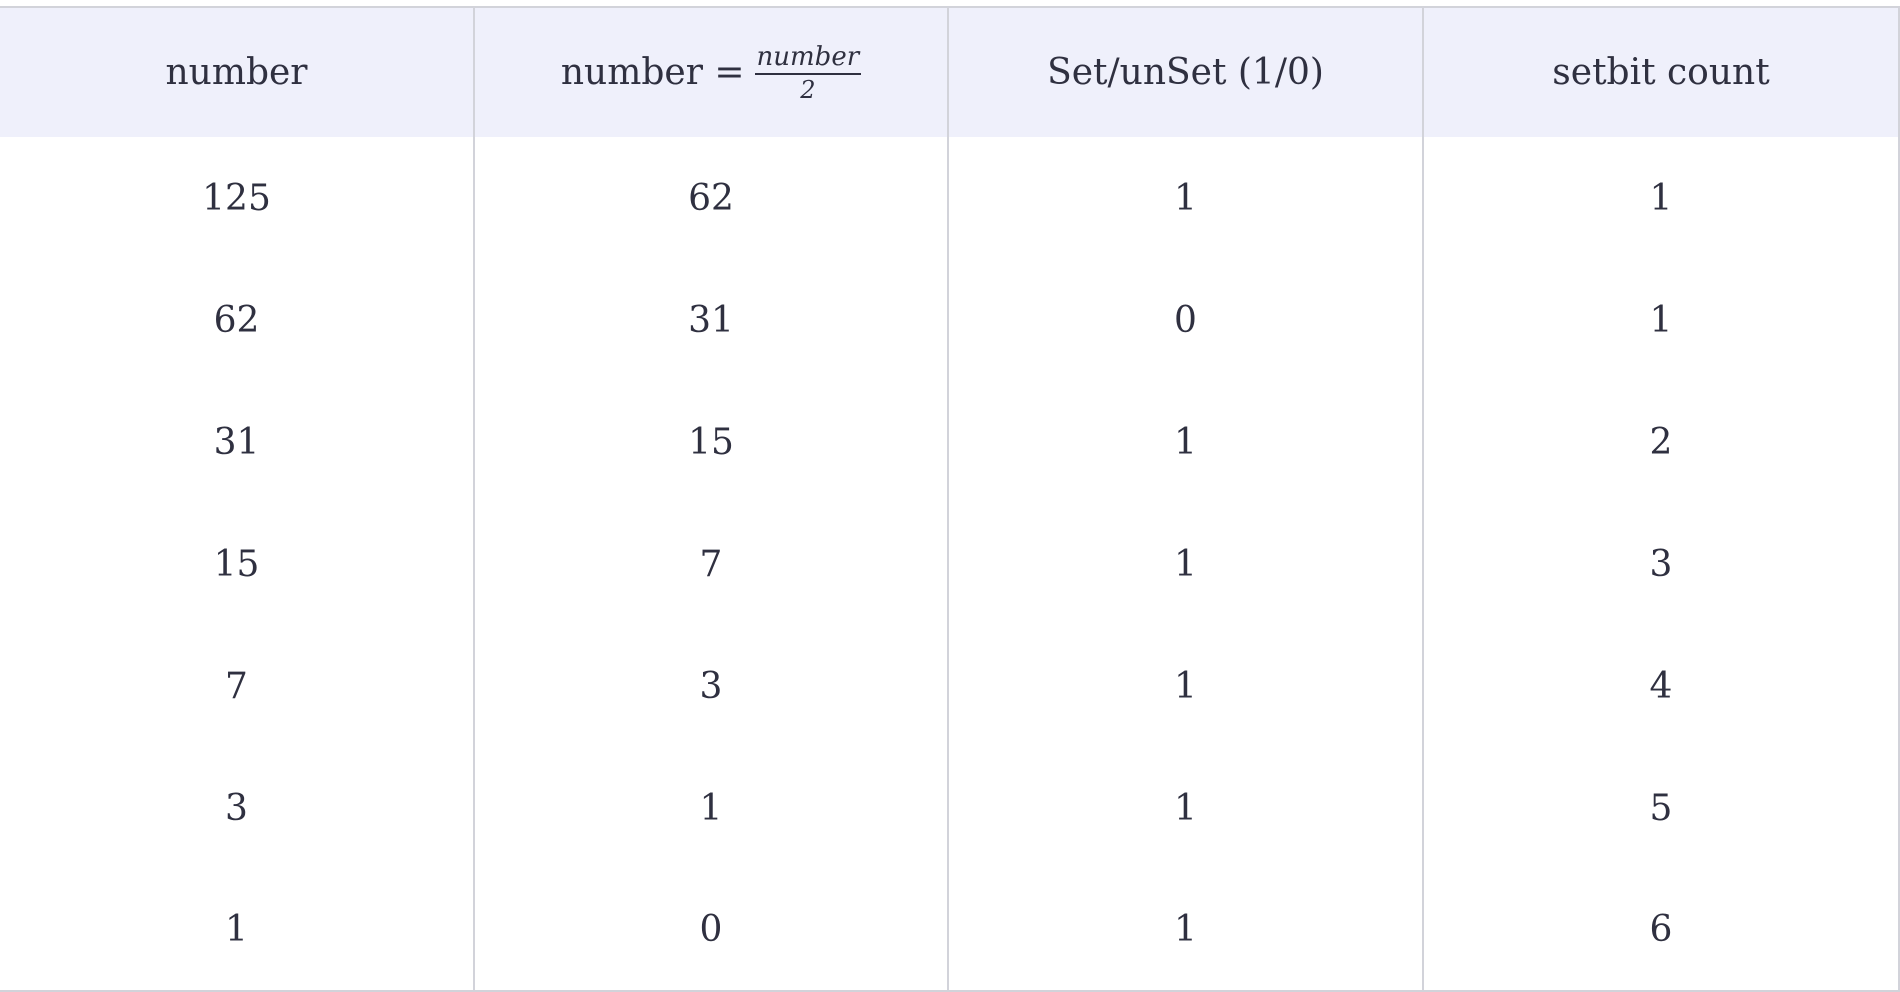 The width and height of the screenshot is (1900, 992). What do you see at coordinates (237, 71) in the screenshot?
I see `header-number: number` at bounding box center [237, 71].